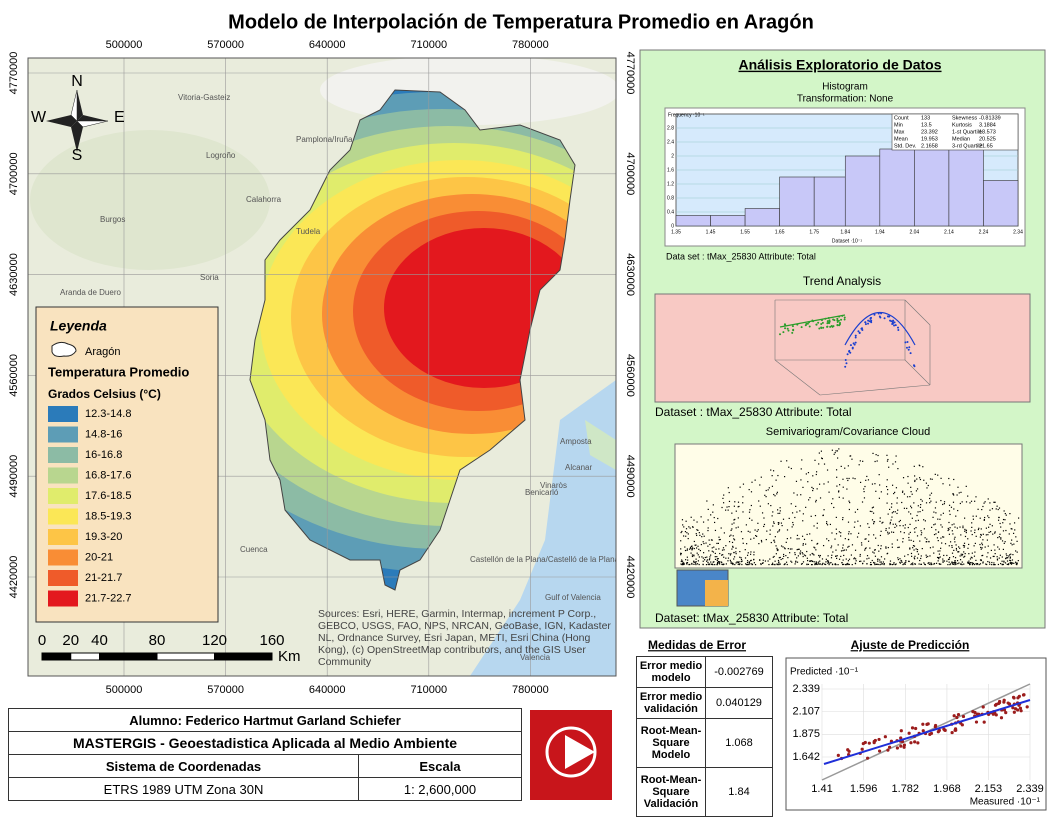 The width and height of the screenshot is (1056, 817). Describe the element at coordinates (880, 232) in the screenshot. I see `x-tick-label: 1.94` at that location.